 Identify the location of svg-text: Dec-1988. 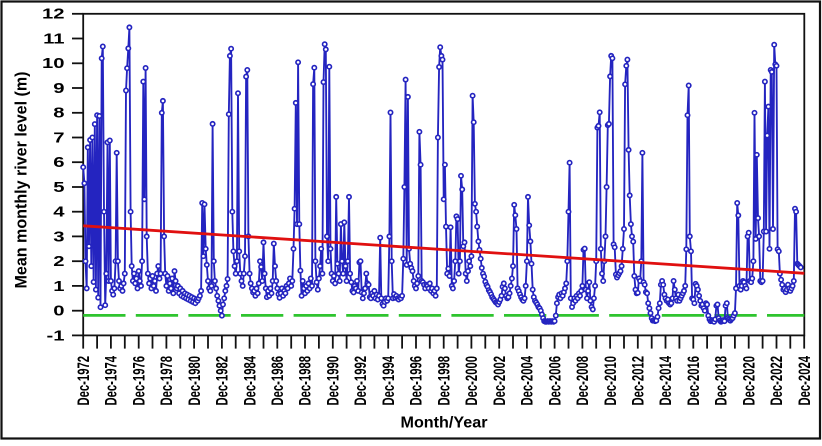
(306, 381).